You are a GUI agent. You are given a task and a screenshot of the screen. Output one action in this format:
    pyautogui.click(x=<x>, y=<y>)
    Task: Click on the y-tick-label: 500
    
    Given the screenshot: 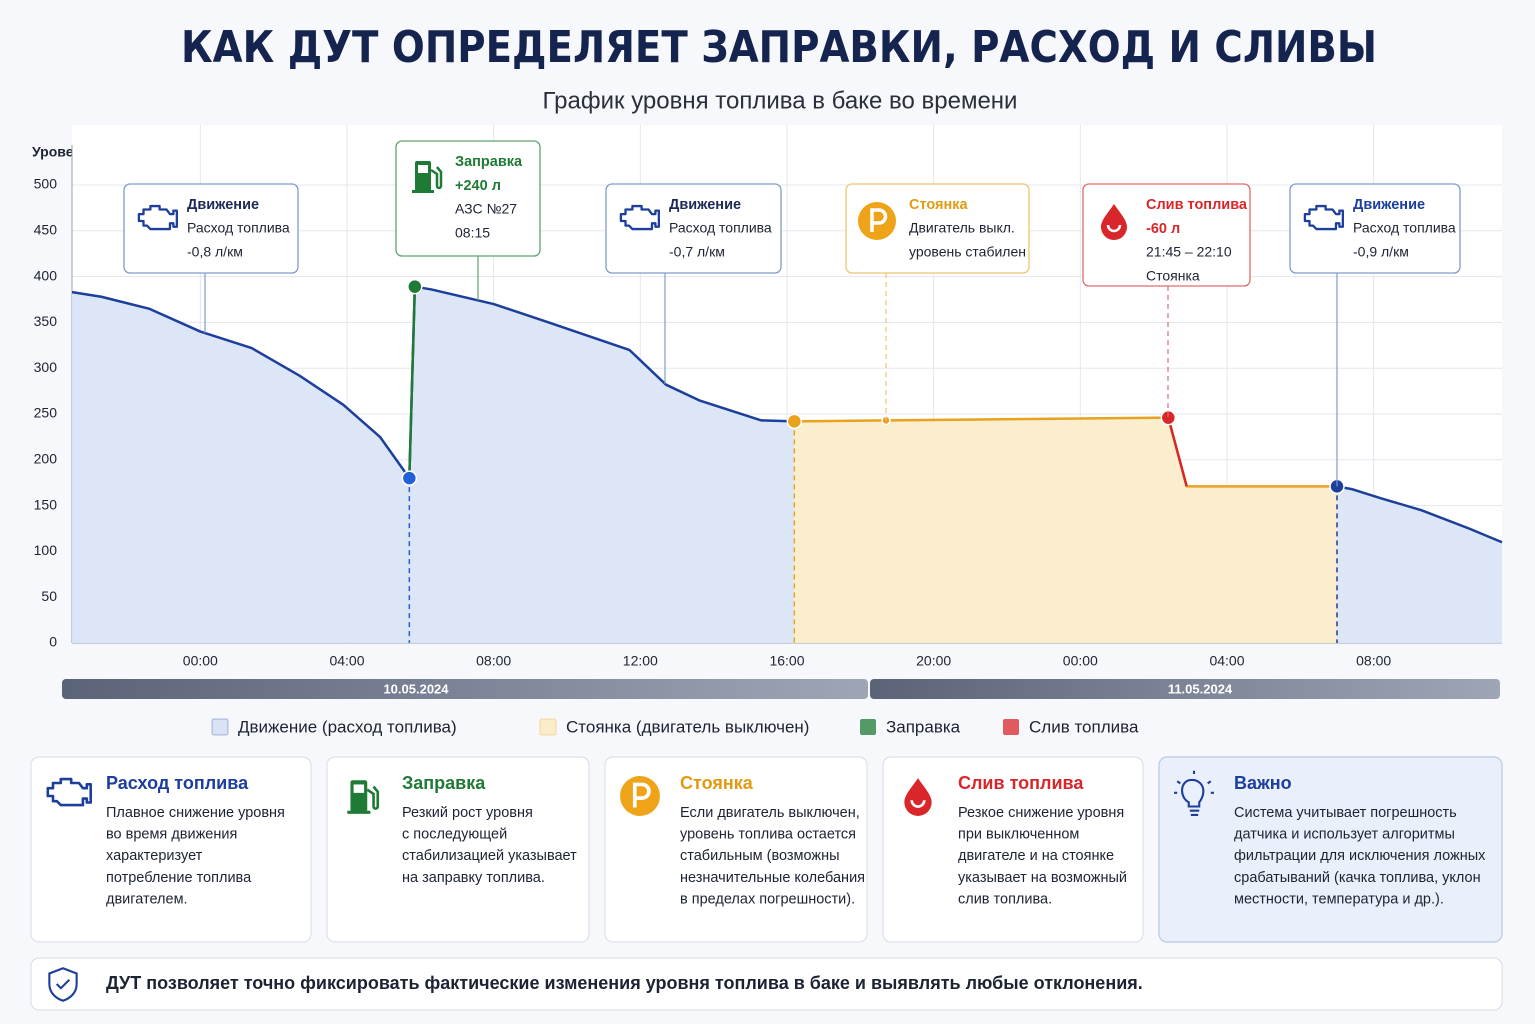 What is the action you would take?
    pyautogui.click(x=46, y=184)
    